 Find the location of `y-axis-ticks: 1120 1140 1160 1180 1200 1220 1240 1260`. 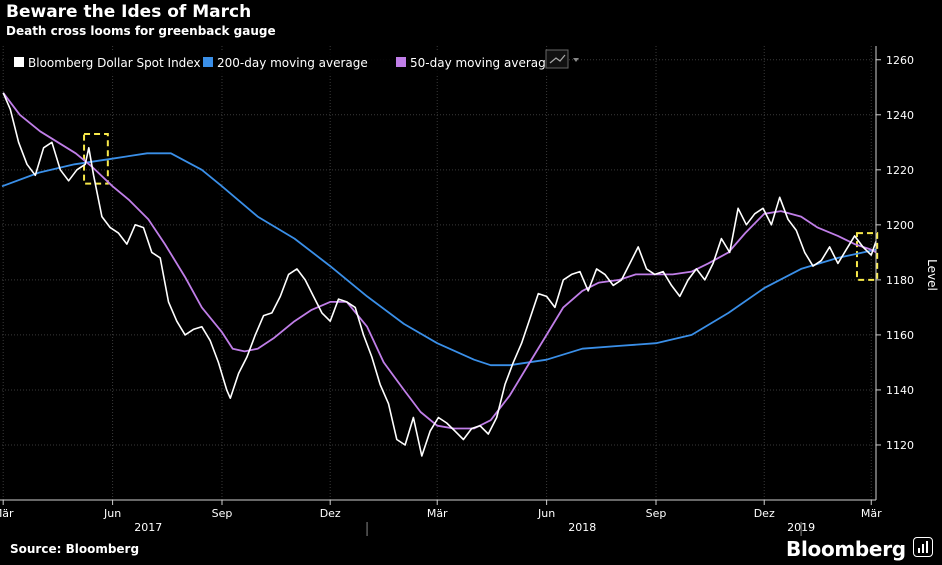

y-axis-ticks: 1120 1140 1160 1180 1200 1220 1240 1260 is located at coordinates (895, 253).